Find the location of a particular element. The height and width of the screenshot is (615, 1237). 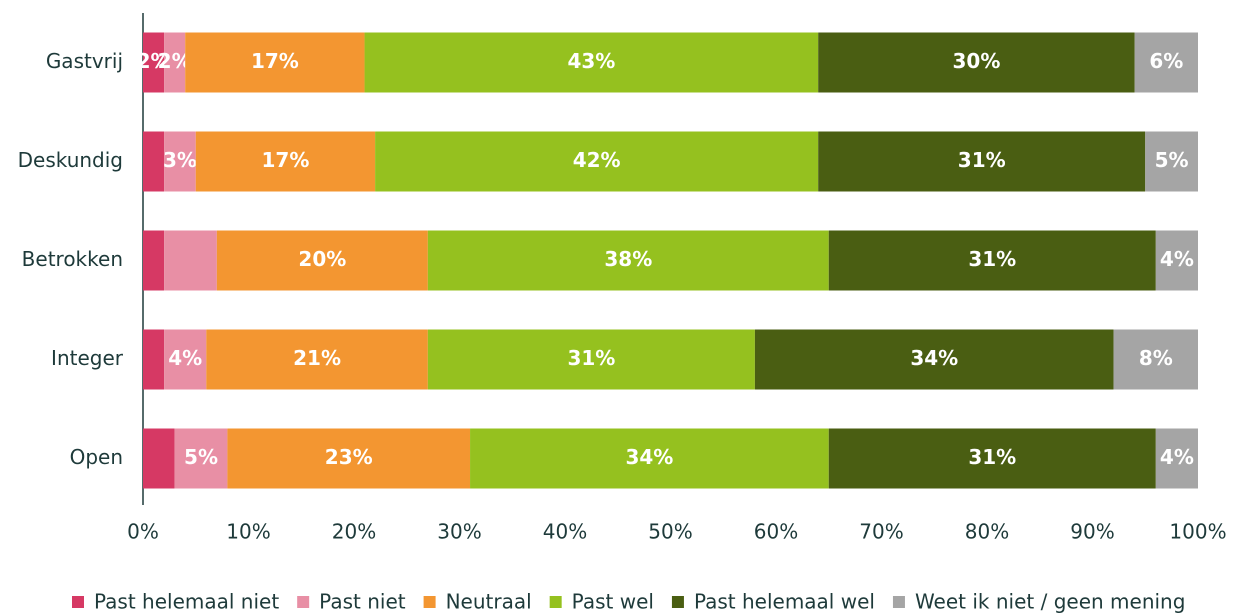

x-tick-label: 100% is located at coordinates (1197, 532).